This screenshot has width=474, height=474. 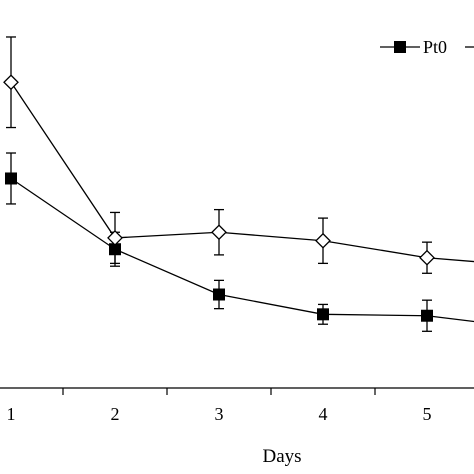 What do you see at coordinates (281, 456) in the screenshot?
I see `x-axis-label: Days` at bounding box center [281, 456].